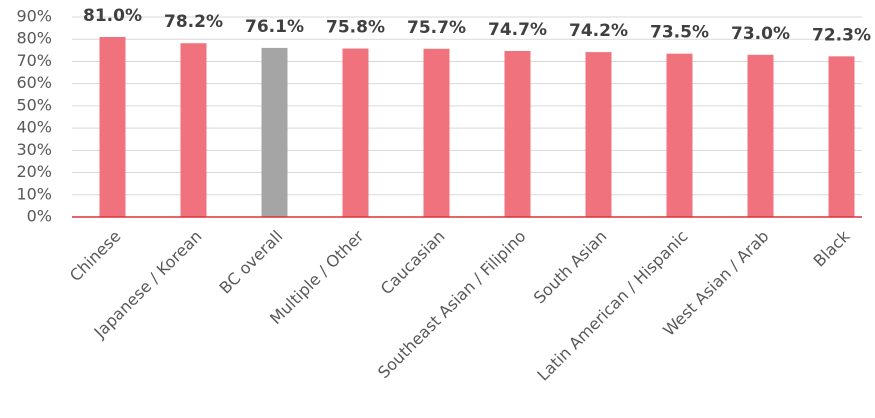 Image resolution: width=875 pixels, height=418 pixels. Describe the element at coordinates (679, 33) in the screenshot. I see `value-label: 73.5%` at that location.